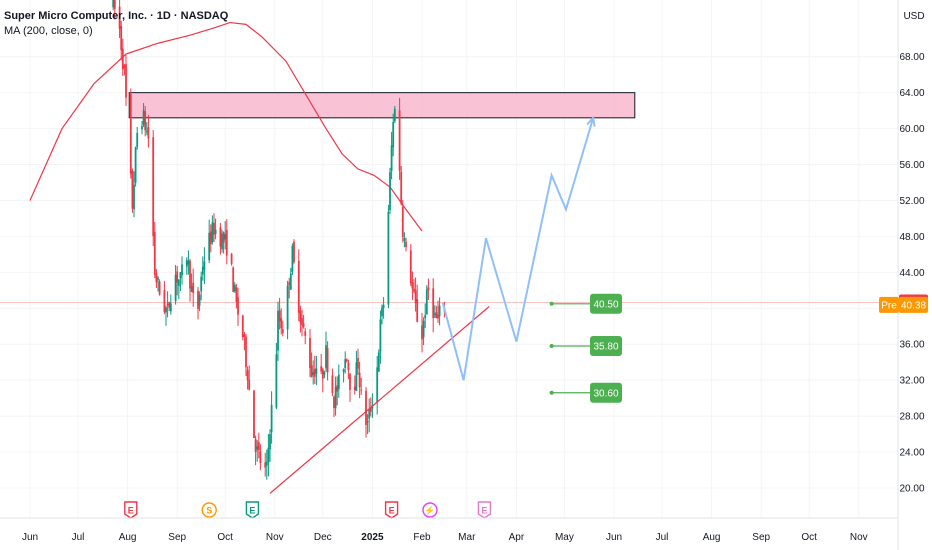 The height and width of the screenshot is (550, 932). I want to click on x-tick-label: Nov, so click(275, 537).